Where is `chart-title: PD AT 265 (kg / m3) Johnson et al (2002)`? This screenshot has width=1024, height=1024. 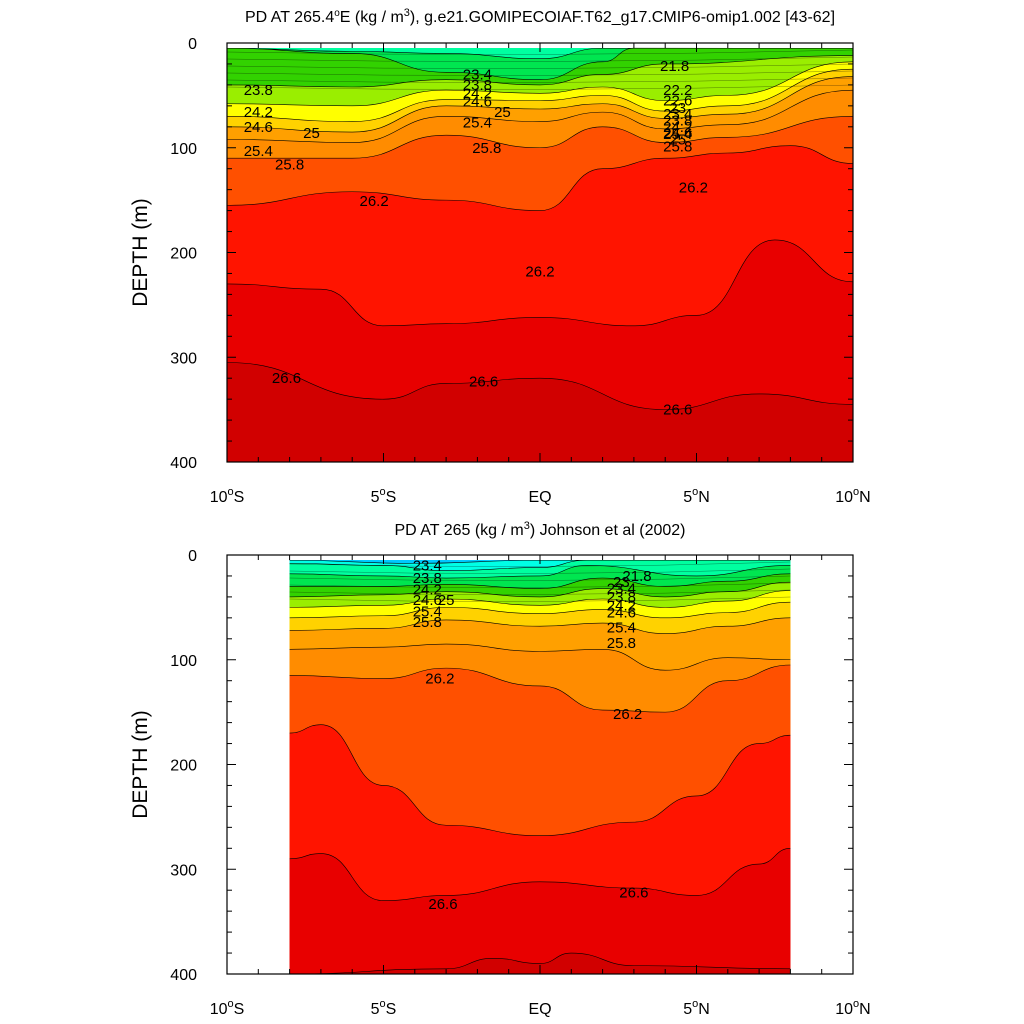 chart-title: PD AT 265 (kg / m3) Johnson et al (2002) is located at coordinates (539, 529).